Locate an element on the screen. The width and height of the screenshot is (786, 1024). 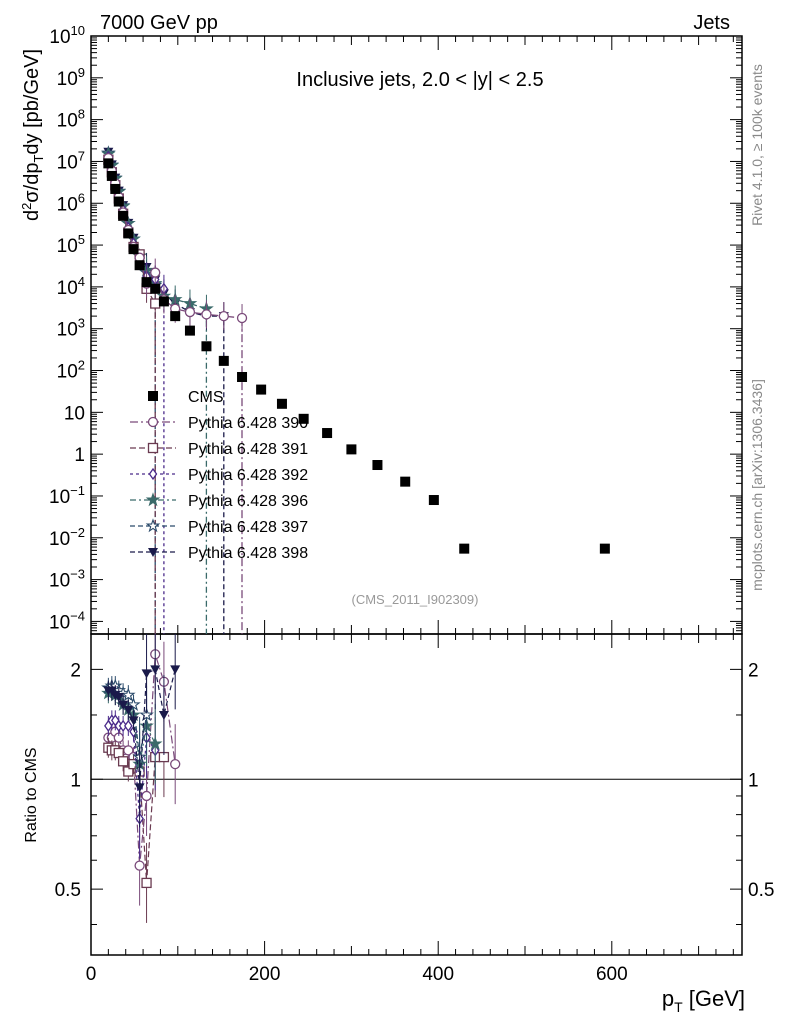
main-ytick-label: 10⁹ is located at coordinates (71, 77).